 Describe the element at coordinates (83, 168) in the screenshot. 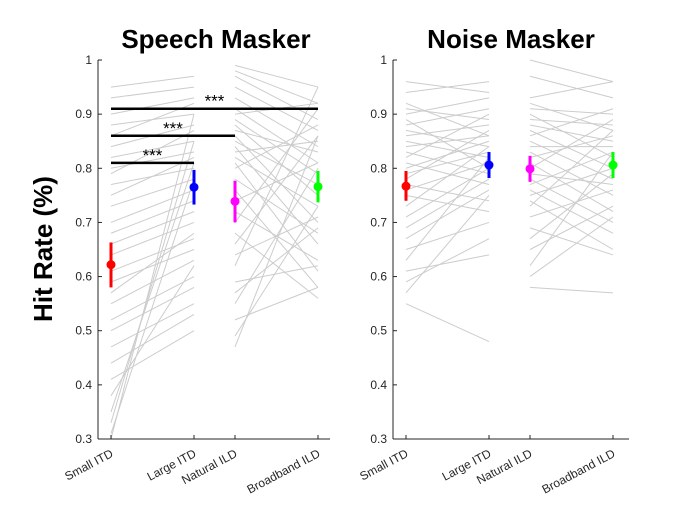

I see `speech-y-tick-label-5: 0.8` at that location.